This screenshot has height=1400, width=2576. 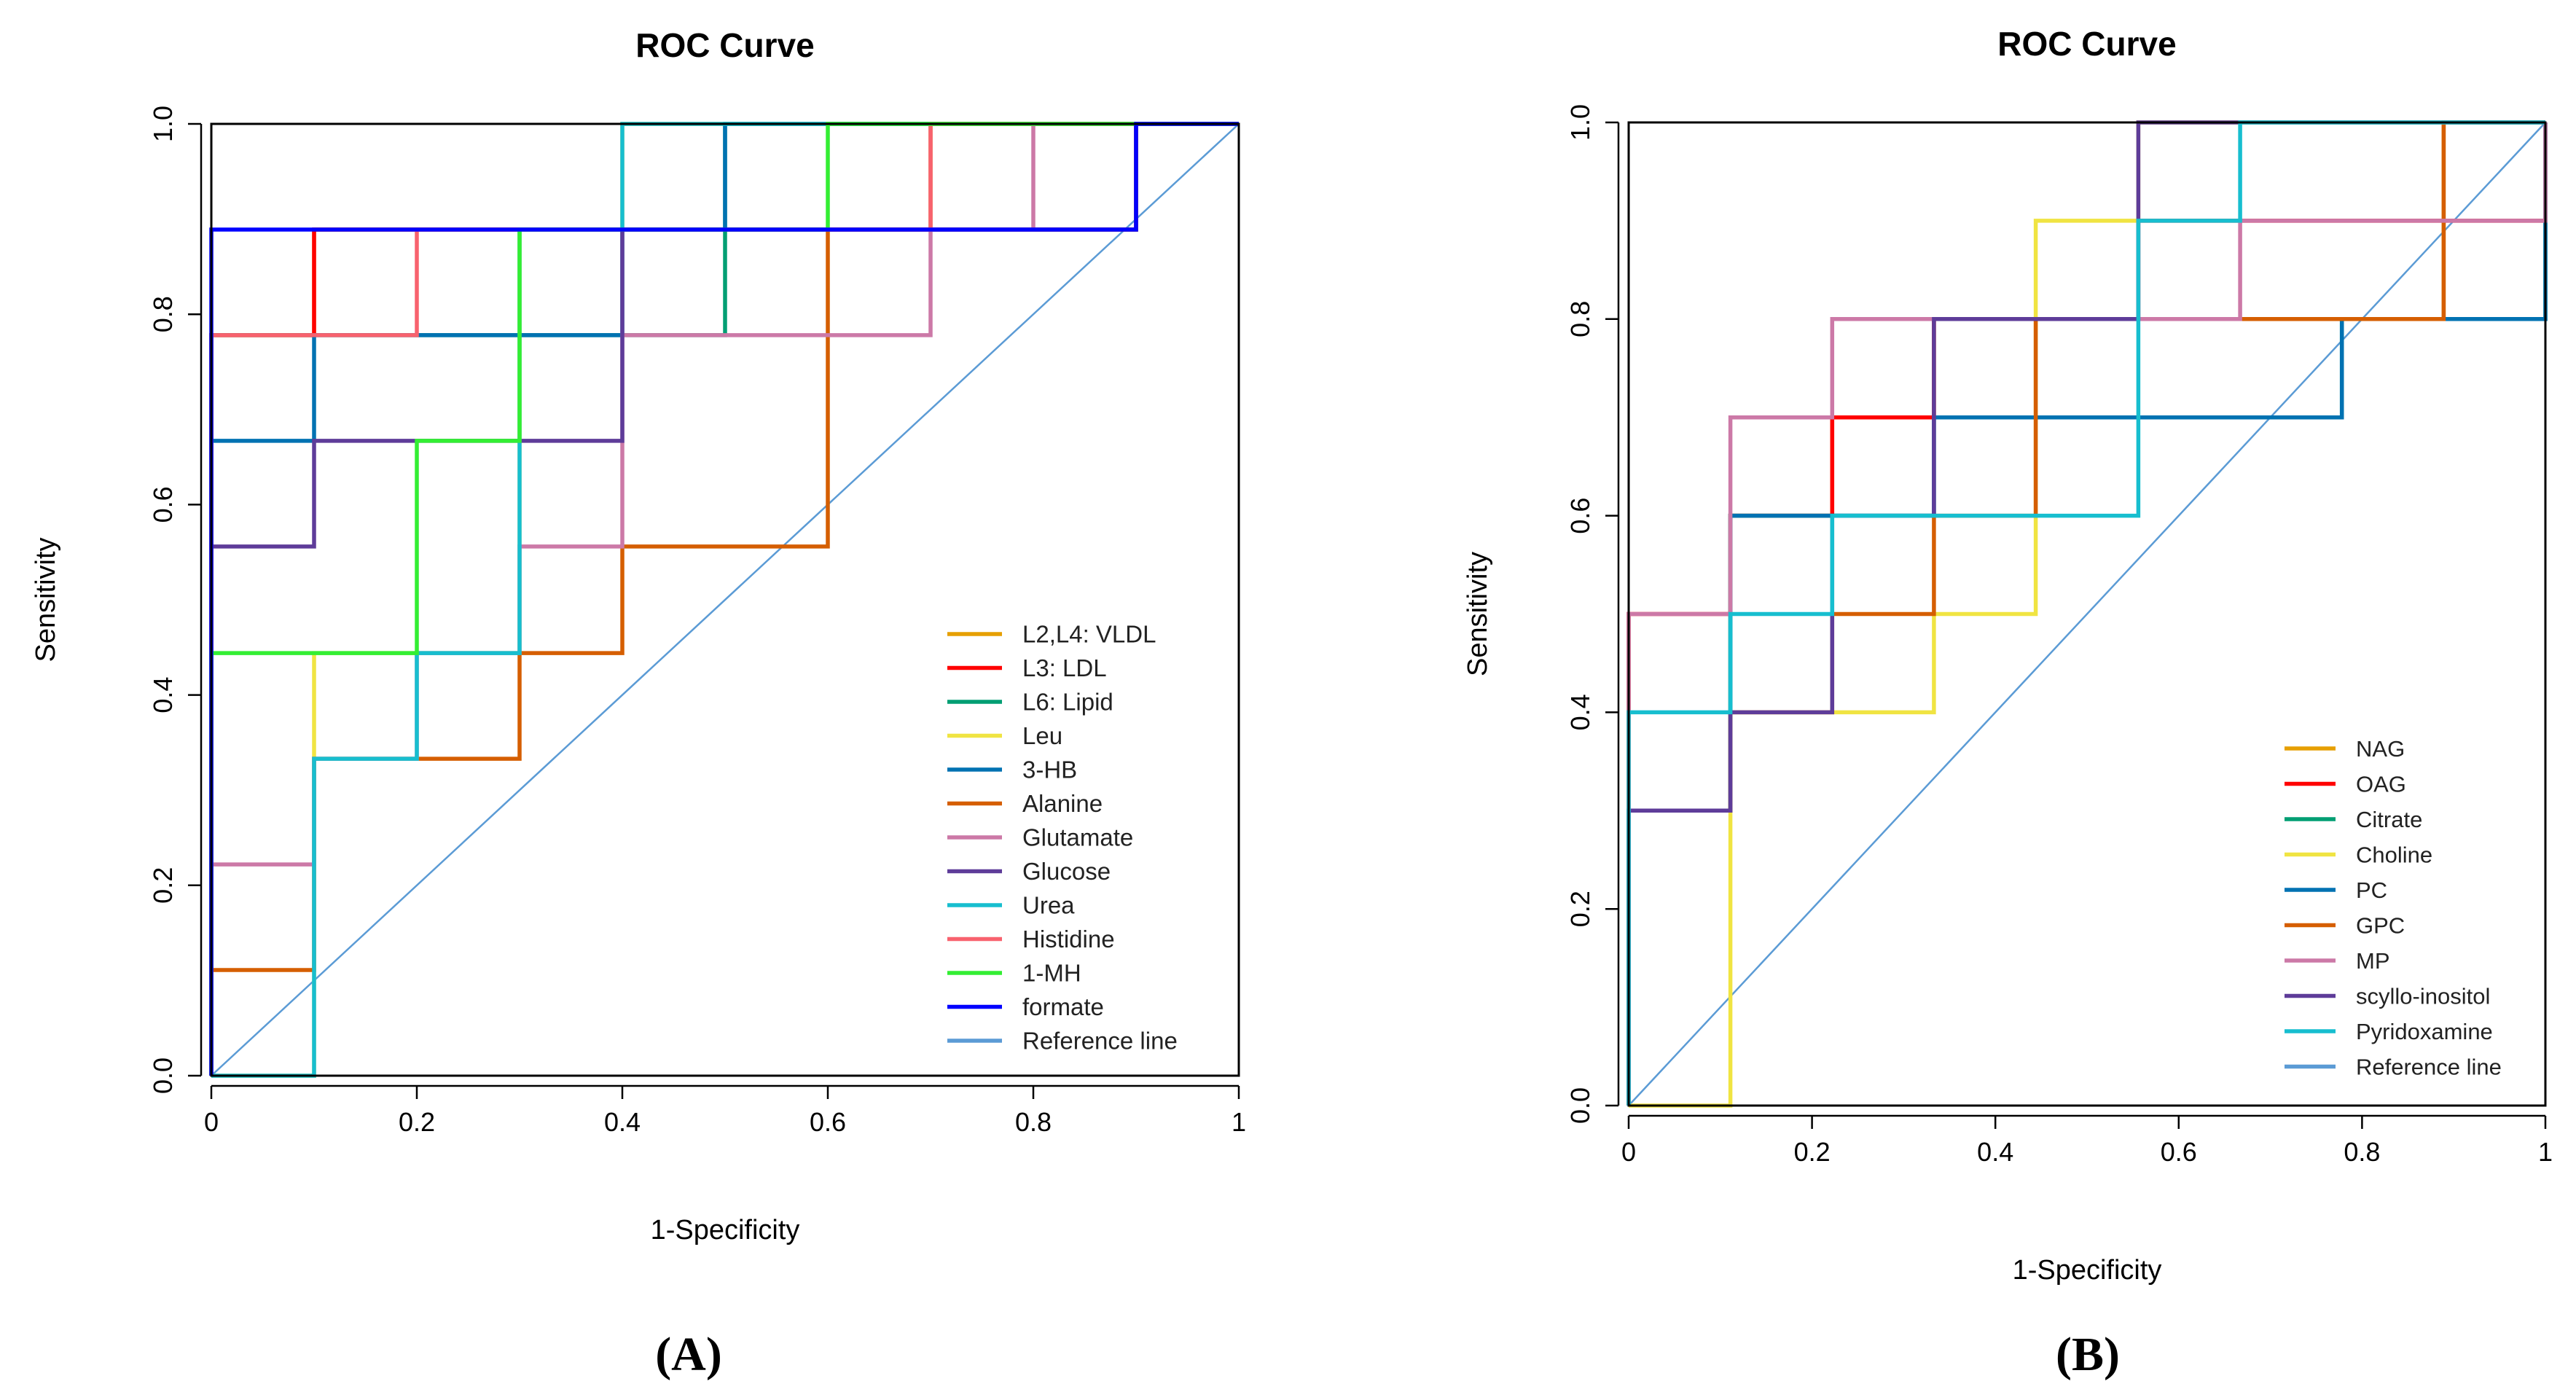 I want to click on legend-label: Pyridoxamine, so click(x=2424, y=1031).